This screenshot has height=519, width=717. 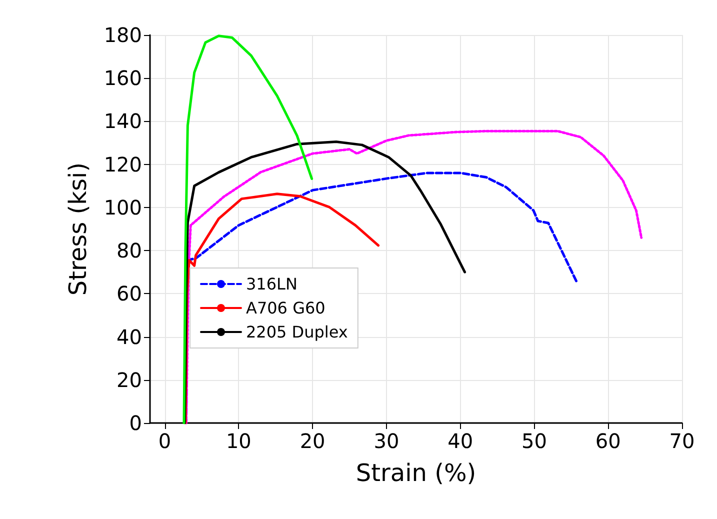 What do you see at coordinates (129, 250) in the screenshot?
I see `y-tick-label: 80` at bounding box center [129, 250].